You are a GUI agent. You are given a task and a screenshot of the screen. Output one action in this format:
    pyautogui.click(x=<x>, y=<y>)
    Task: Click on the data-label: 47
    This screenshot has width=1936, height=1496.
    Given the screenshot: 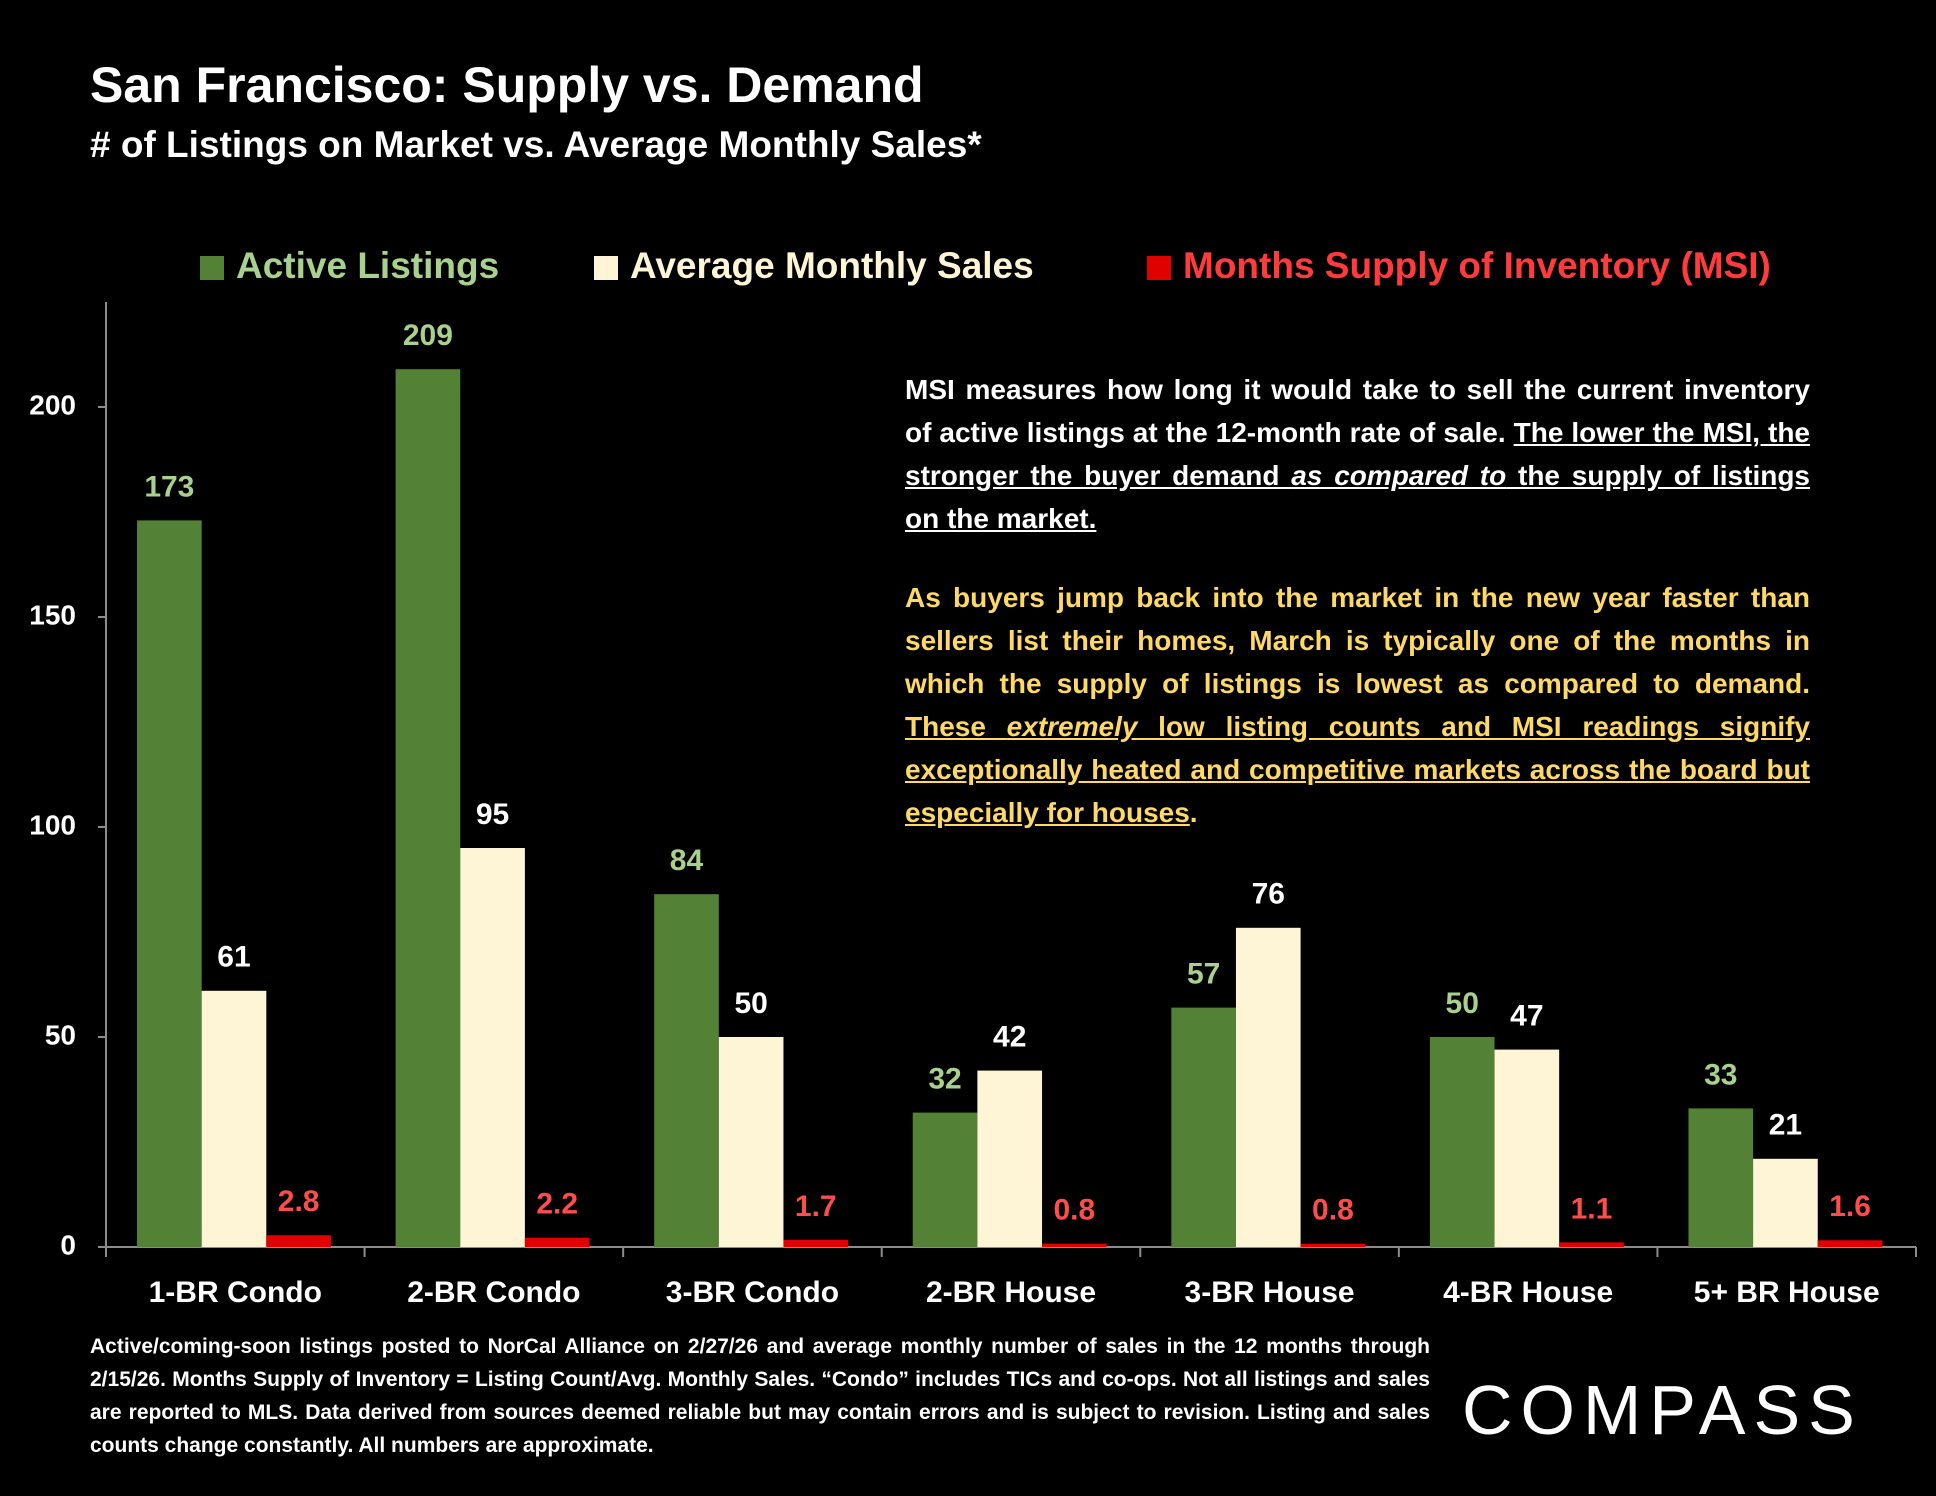 What is the action you would take?
    pyautogui.click(x=1526, y=1016)
    